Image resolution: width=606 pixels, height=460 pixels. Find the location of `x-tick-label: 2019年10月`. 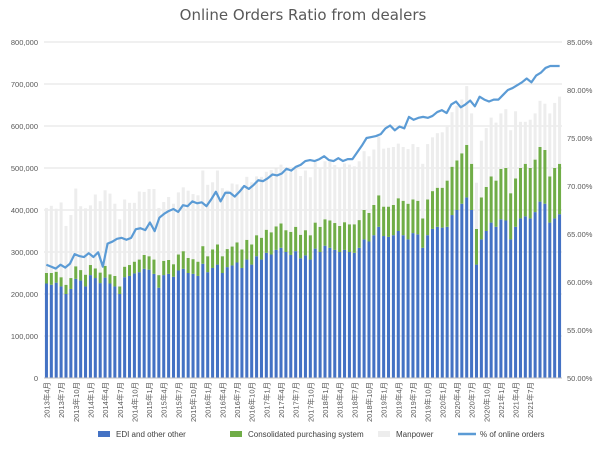

x-tick-label: 2019年10月 is located at coordinates (428, 402).